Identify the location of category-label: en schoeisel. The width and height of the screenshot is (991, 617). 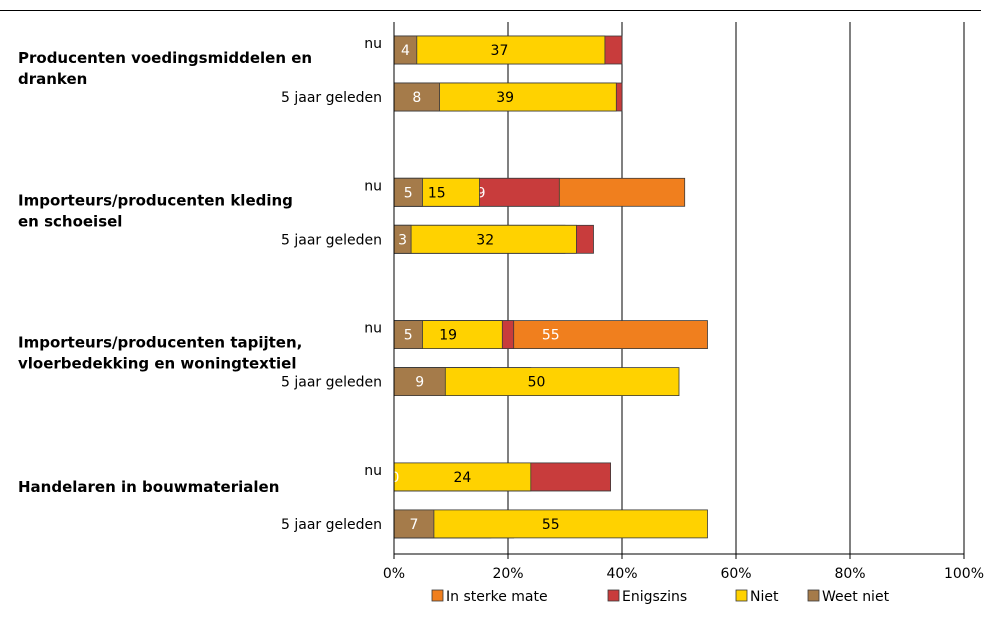
(70, 221).